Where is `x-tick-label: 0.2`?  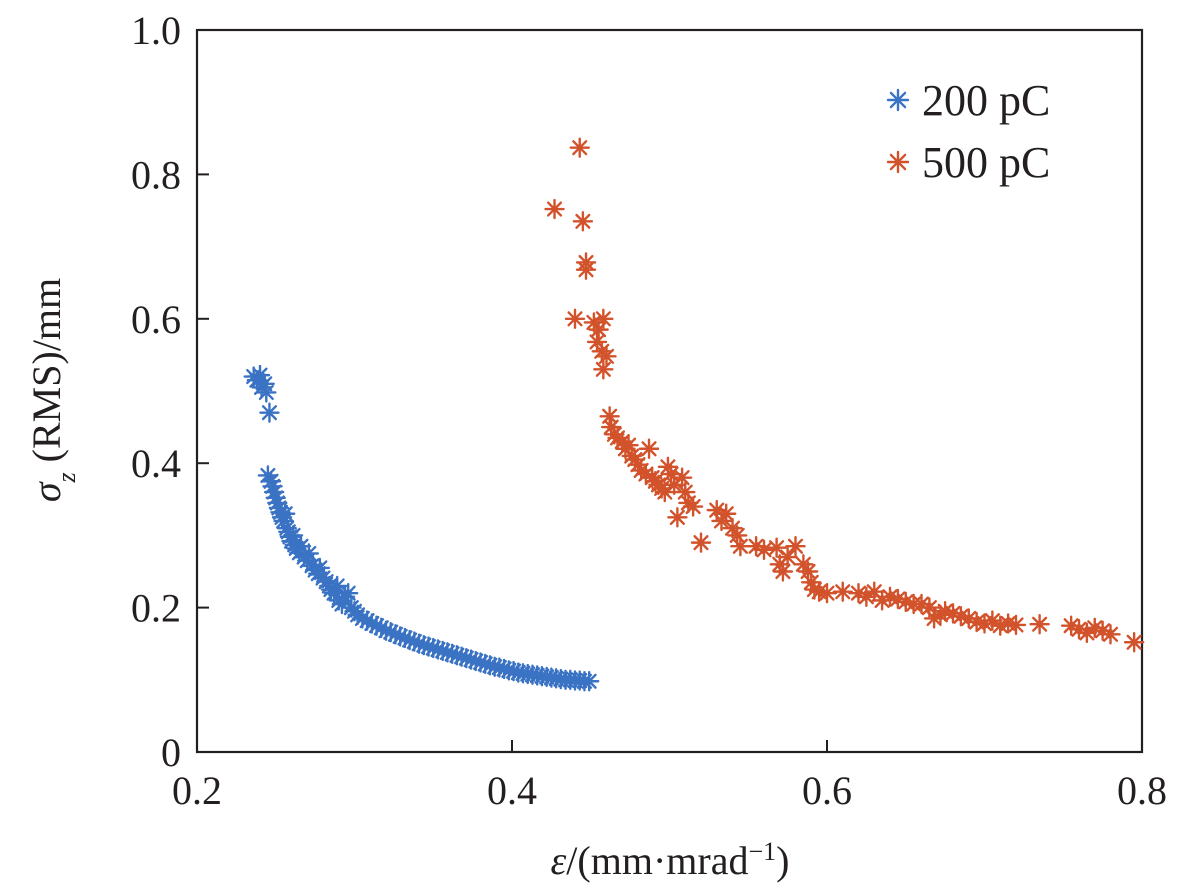 x-tick-label: 0.2 is located at coordinates (197, 790).